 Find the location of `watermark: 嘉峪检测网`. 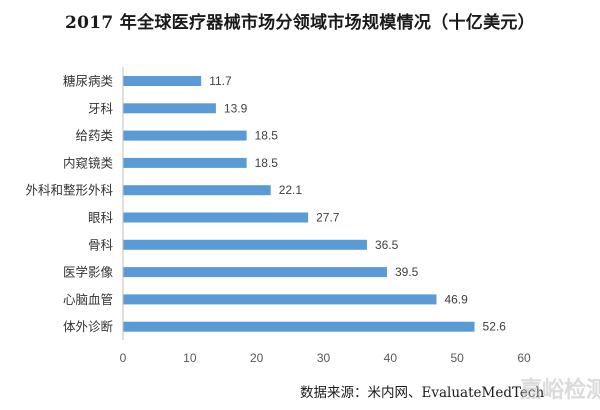

watermark: 嘉峪检测网 is located at coordinates (560, 390).